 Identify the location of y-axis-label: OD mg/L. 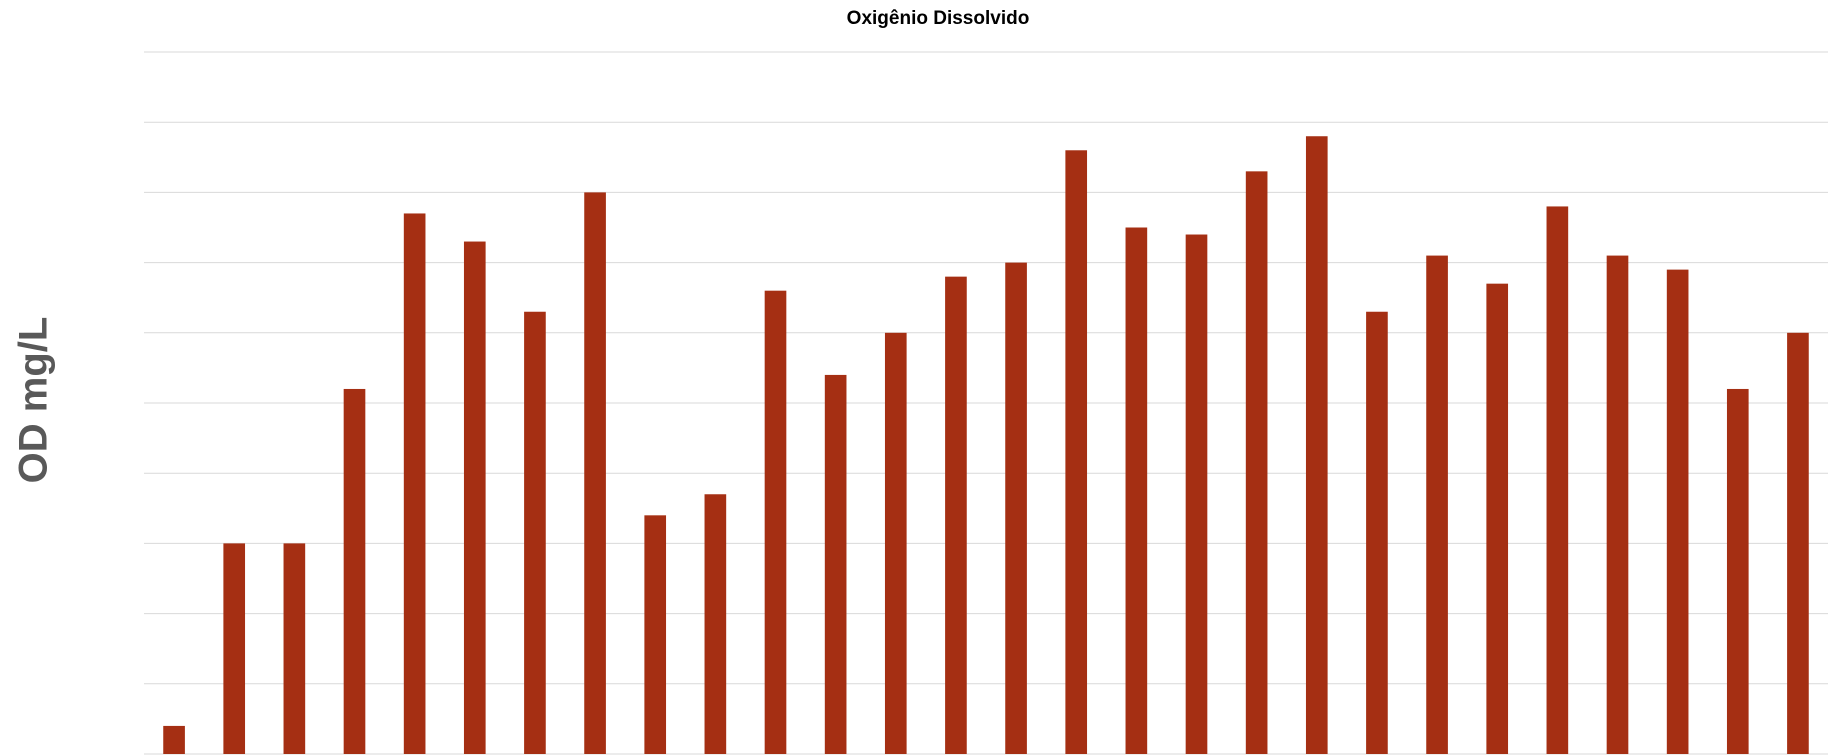
(34, 400).